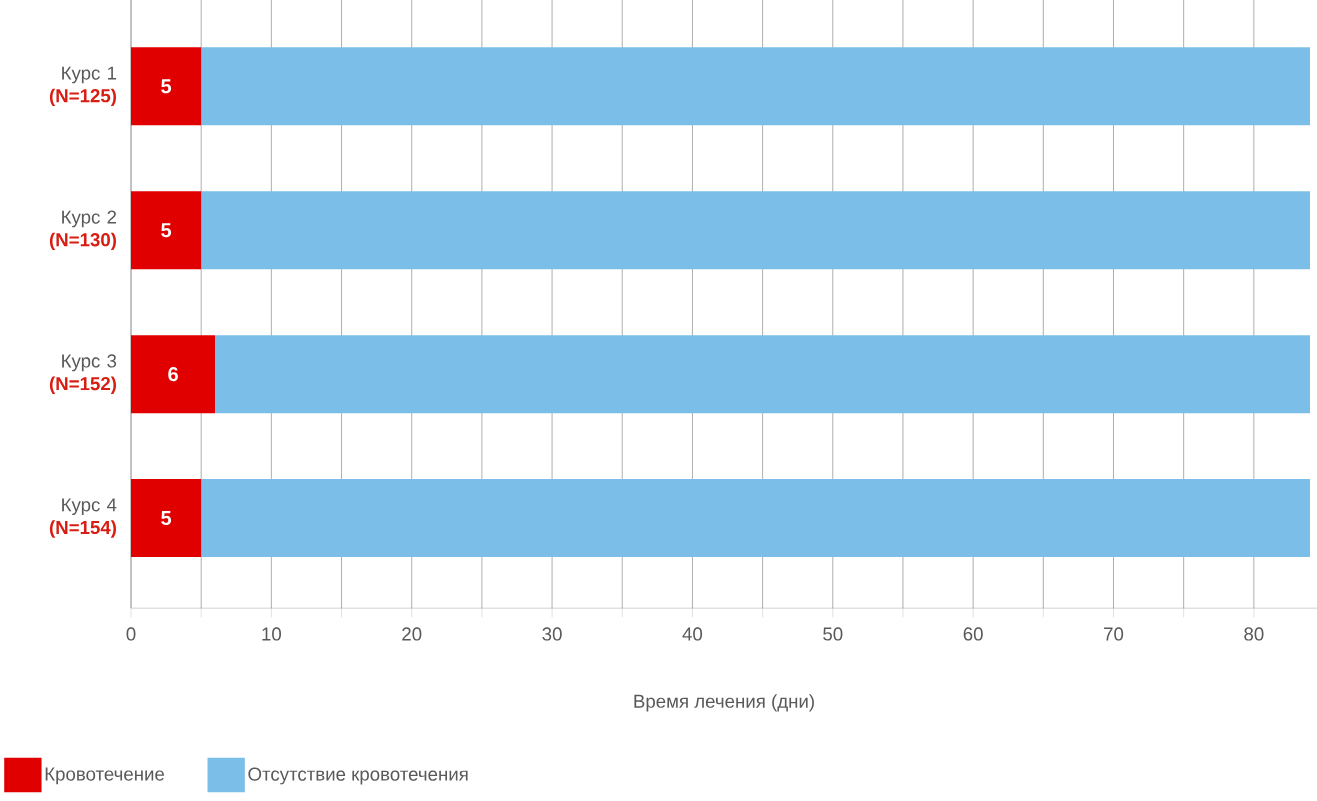  What do you see at coordinates (105, 776) in the screenshot?
I see `legend-label: Кровотечение` at bounding box center [105, 776].